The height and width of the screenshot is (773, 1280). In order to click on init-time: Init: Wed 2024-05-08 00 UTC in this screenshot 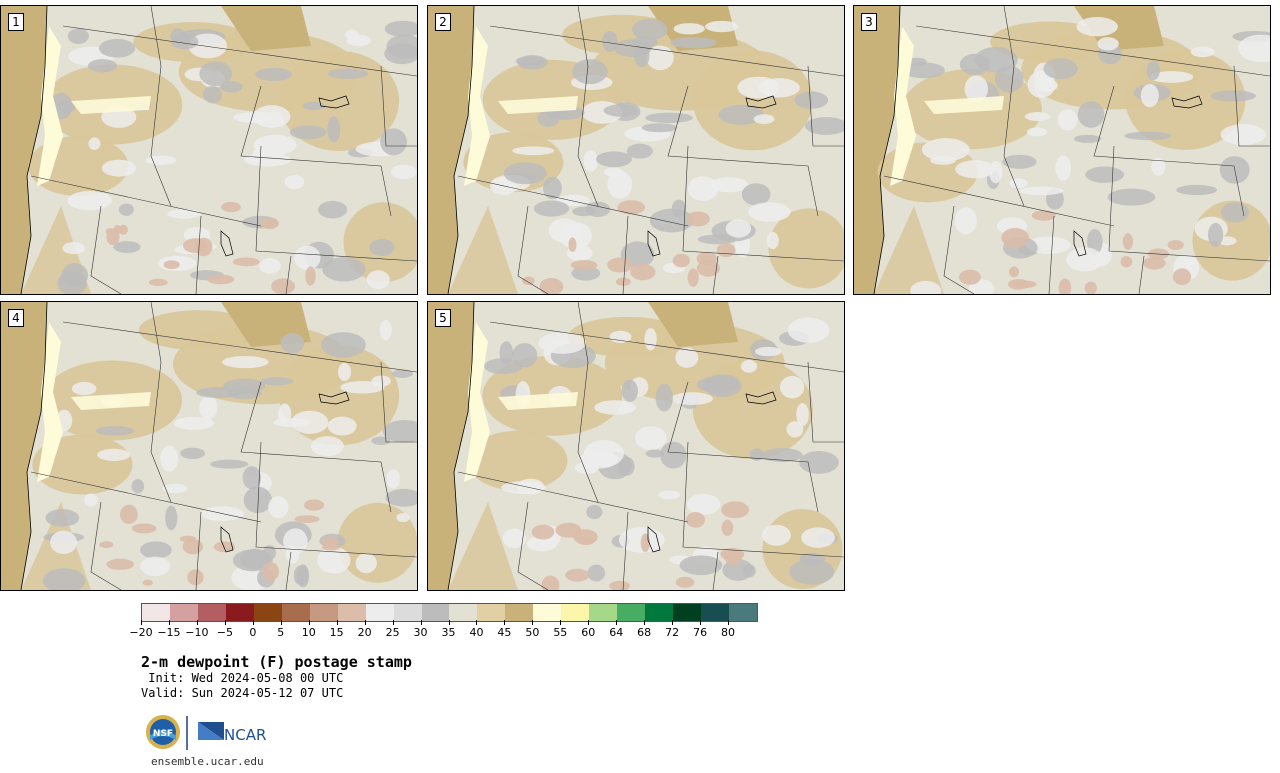, I will do `click(242, 678)`.